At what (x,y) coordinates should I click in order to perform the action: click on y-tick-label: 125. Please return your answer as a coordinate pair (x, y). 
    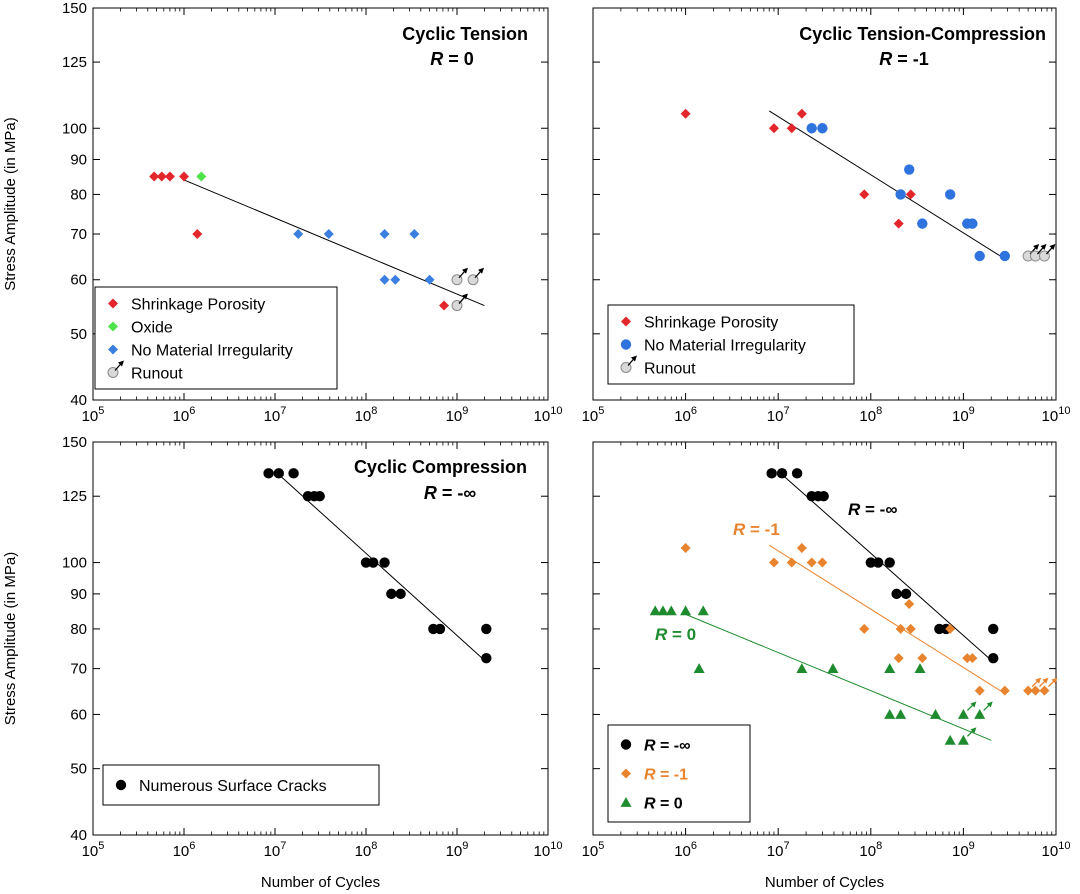
    Looking at the image, I should click on (74, 496).